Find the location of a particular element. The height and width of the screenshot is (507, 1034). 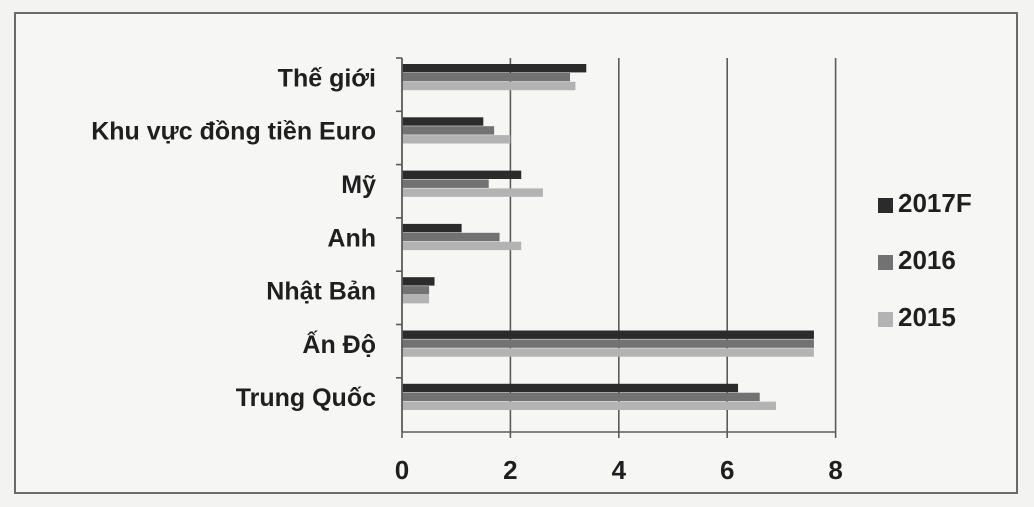

category-label: Khu vực đồng tiền Euro is located at coordinates (233, 132).